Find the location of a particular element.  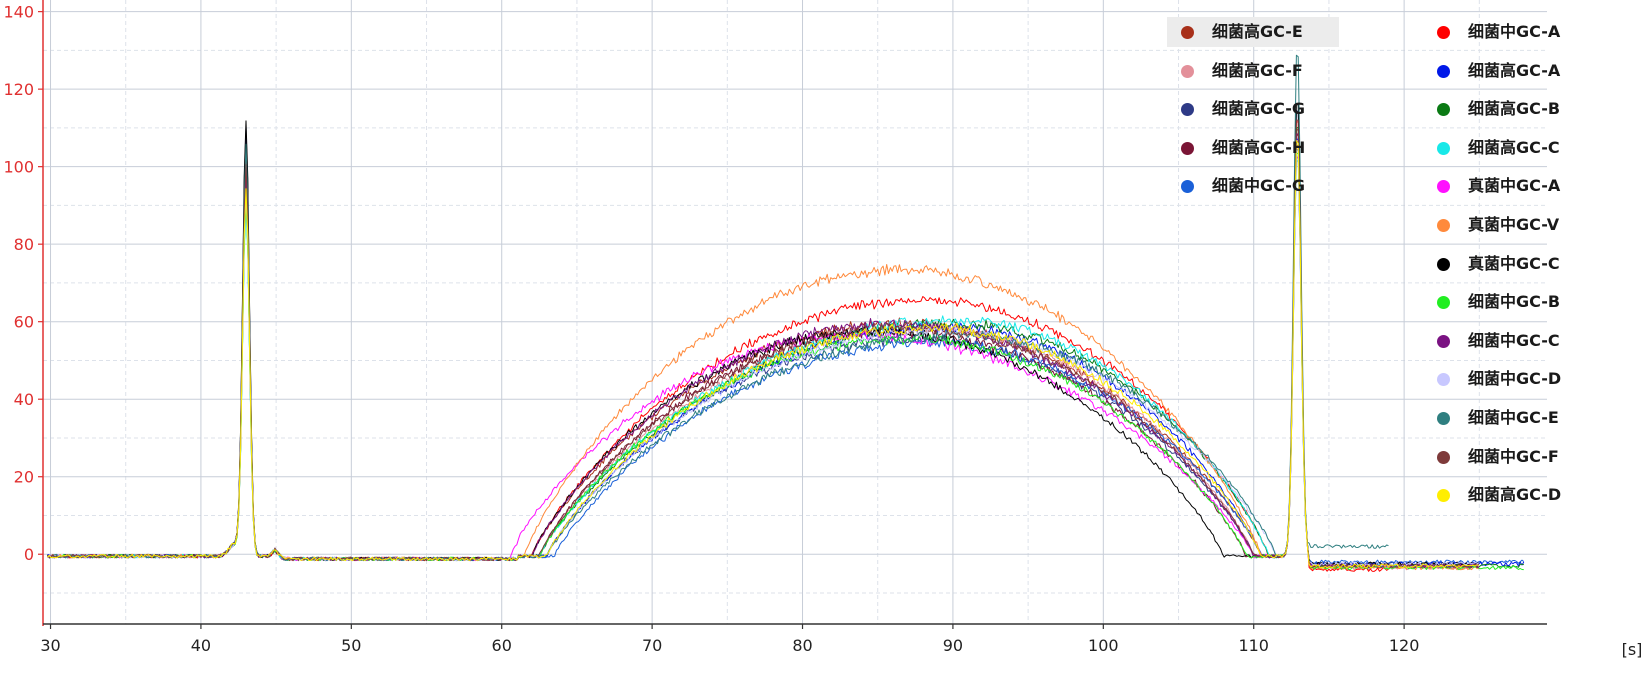

y-tick-label: 0 is located at coordinates (29, 554).